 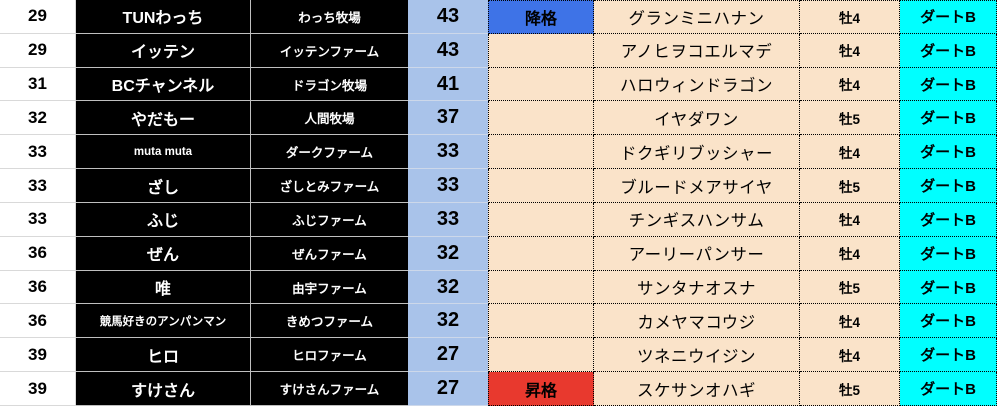 I want to click on status-cell: 昇格, so click(x=541, y=389).